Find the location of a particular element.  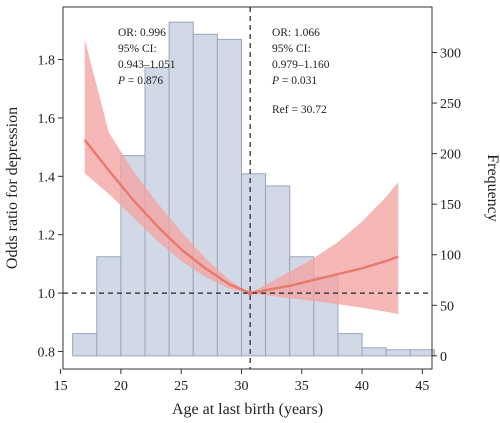

annotation-right-p: P = 0.031 is located at coordinates (294, 81).